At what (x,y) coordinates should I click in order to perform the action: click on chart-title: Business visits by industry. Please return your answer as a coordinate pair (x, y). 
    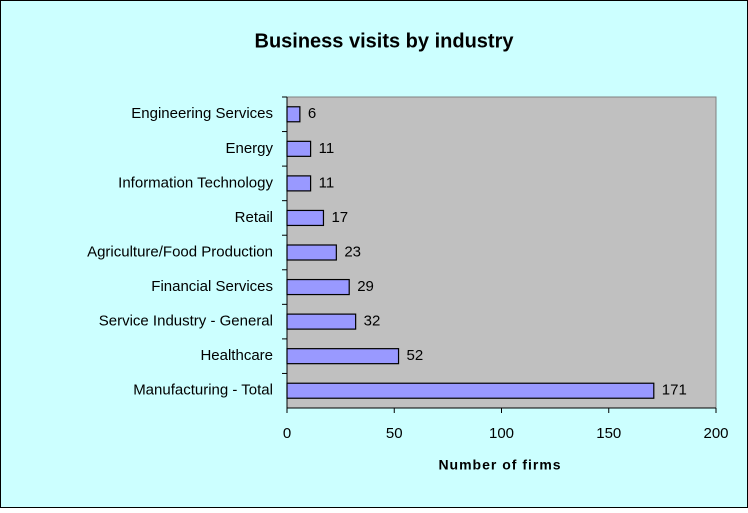
    Looking at the image, I should click on (385, 41).